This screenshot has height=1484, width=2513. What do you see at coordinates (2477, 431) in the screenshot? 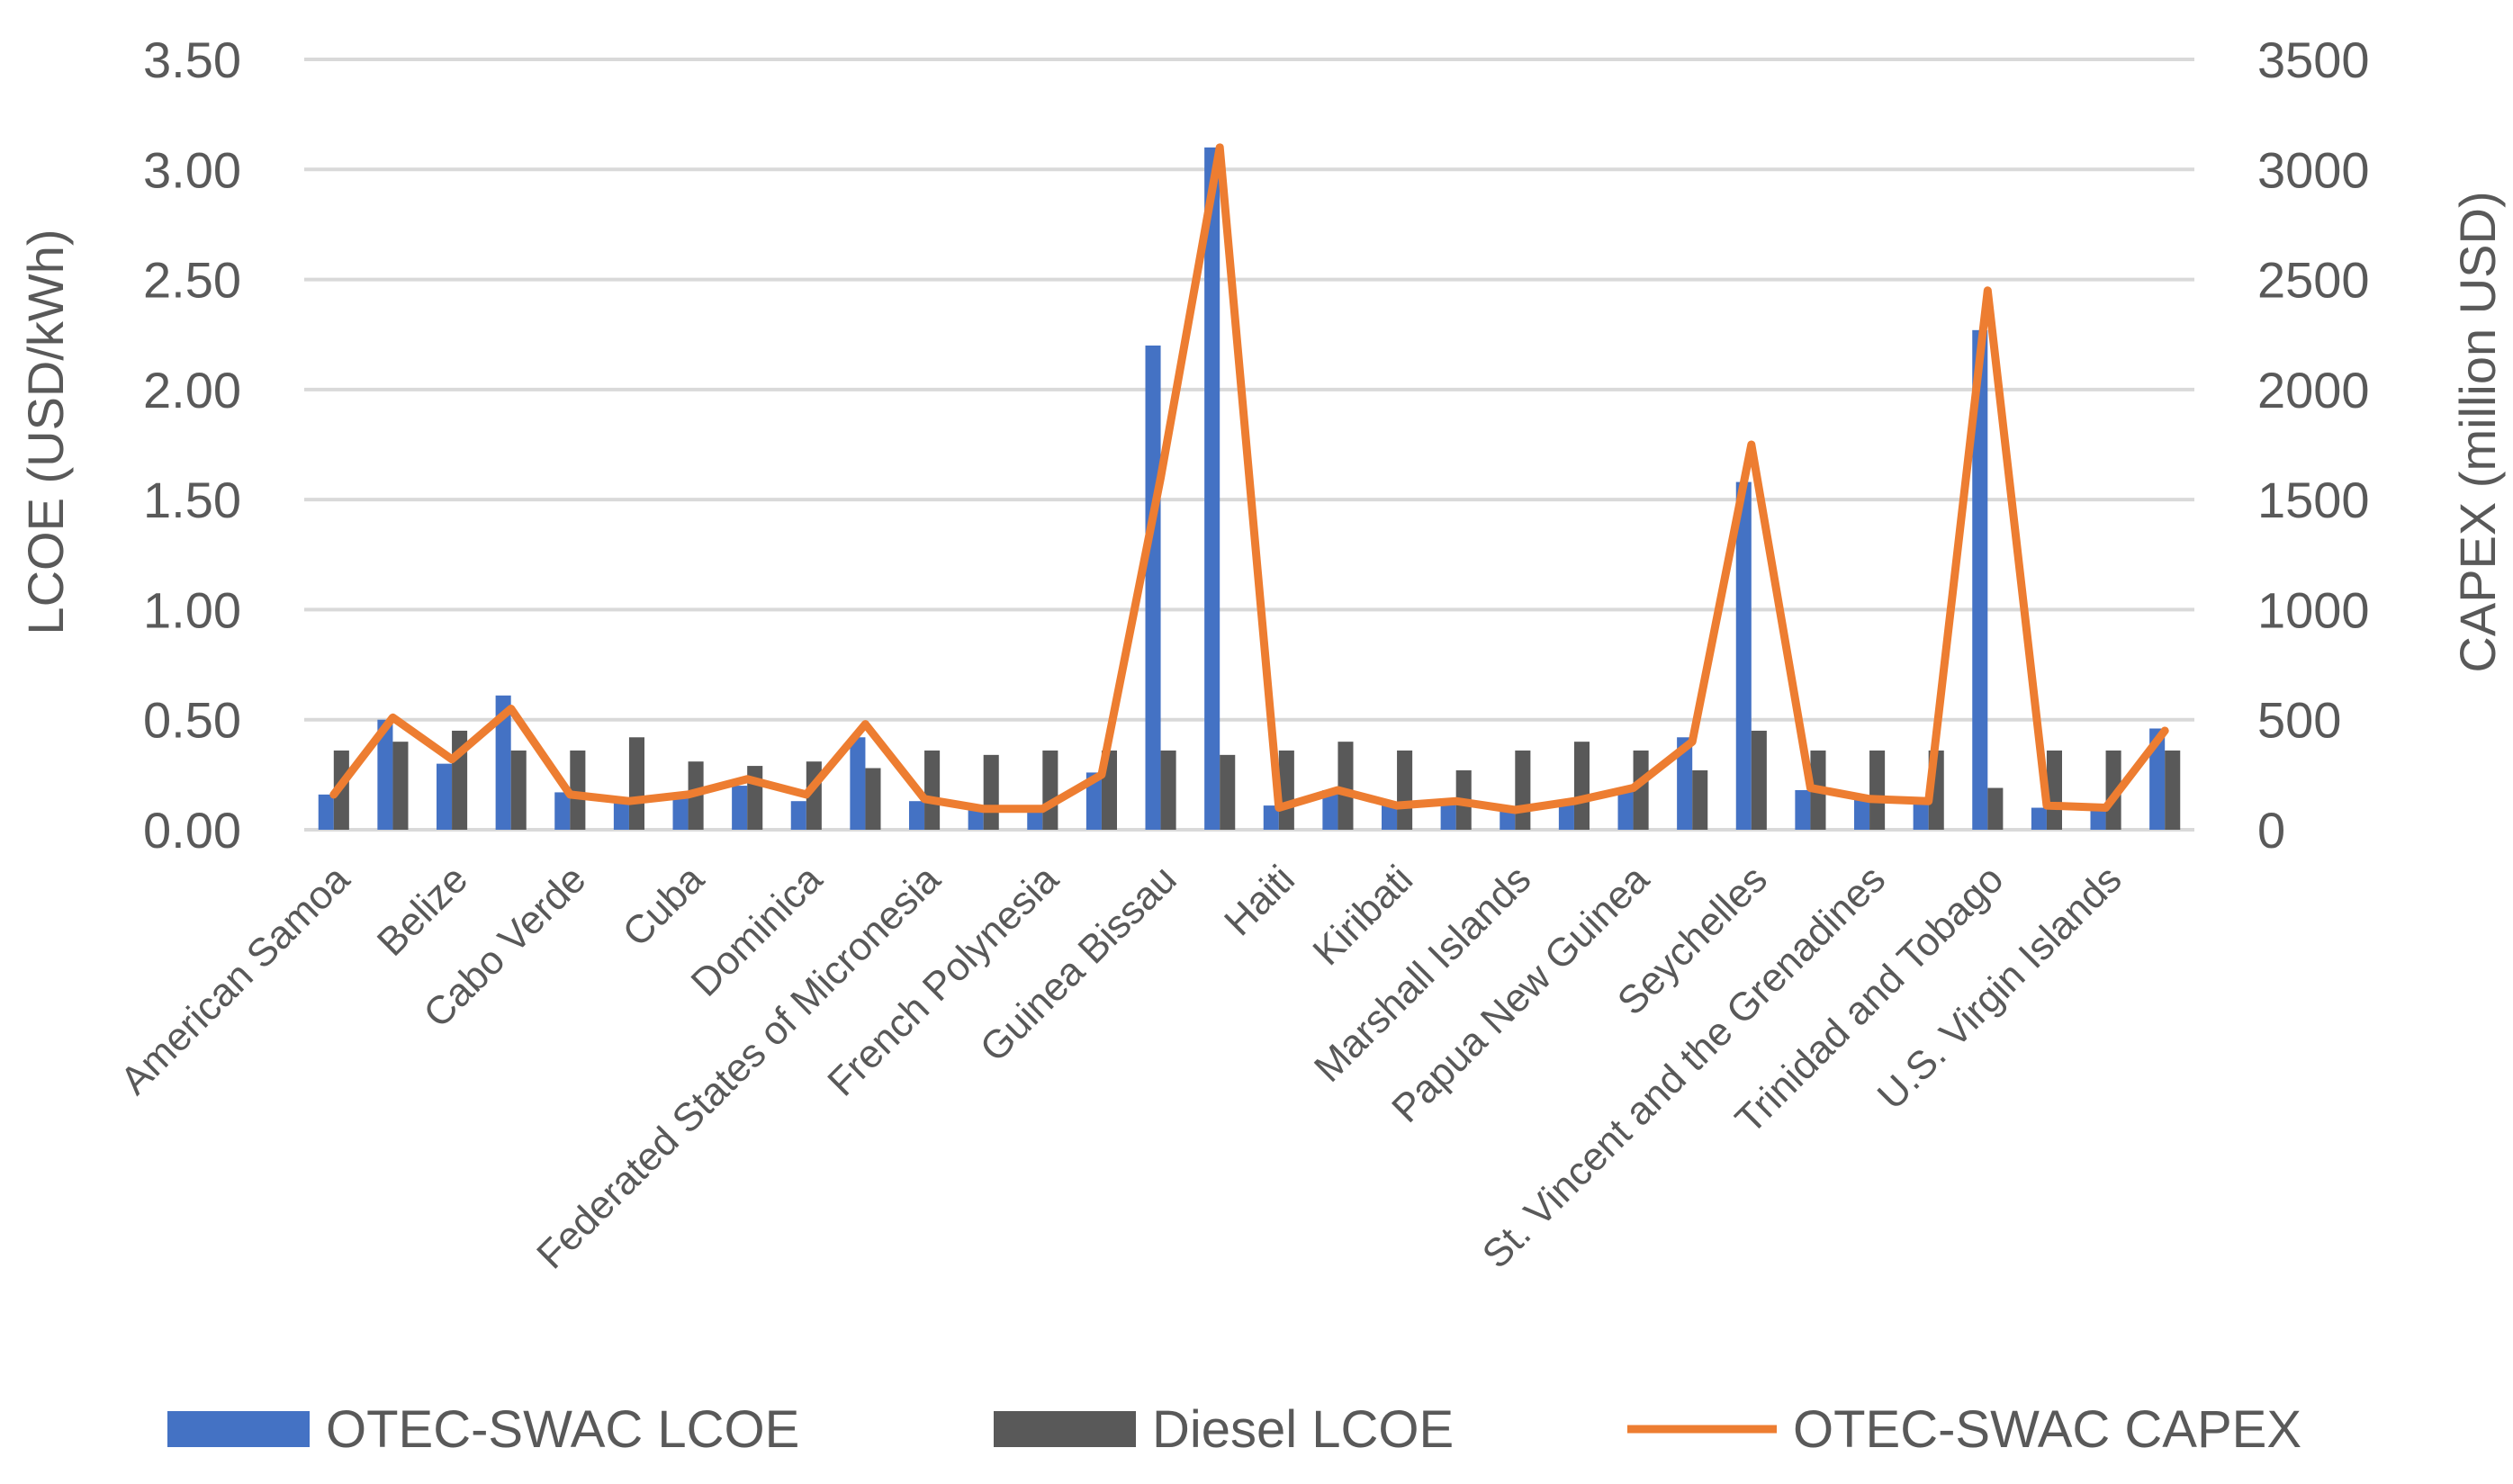
I see `right-axis-title: CAPEX (million USD)` at bounding box center [2477, 431].